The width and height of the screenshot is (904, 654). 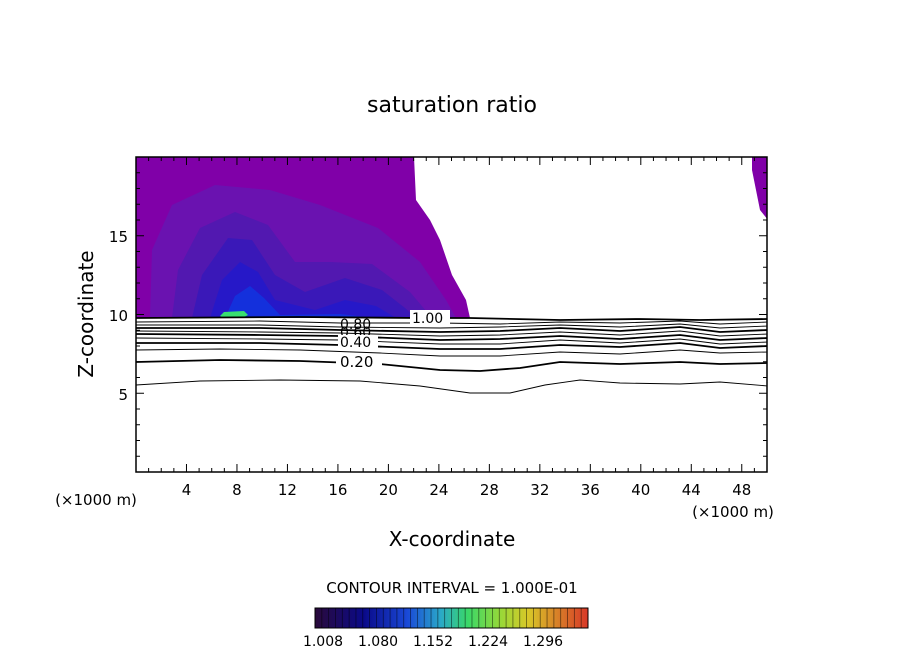 I want to click on x-tick-label: 20, so click(x=388, y=490).